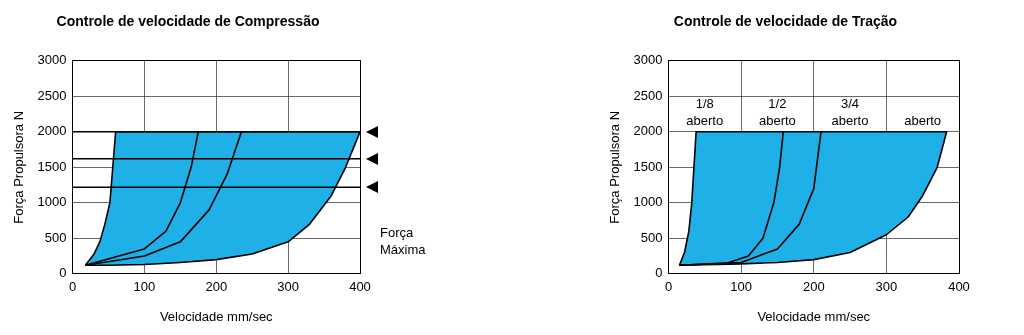 The width and height of the screenshot is (1024, 335). I want to click on chart-title: Controle de velocidade de Compressão, so click(188, 21).